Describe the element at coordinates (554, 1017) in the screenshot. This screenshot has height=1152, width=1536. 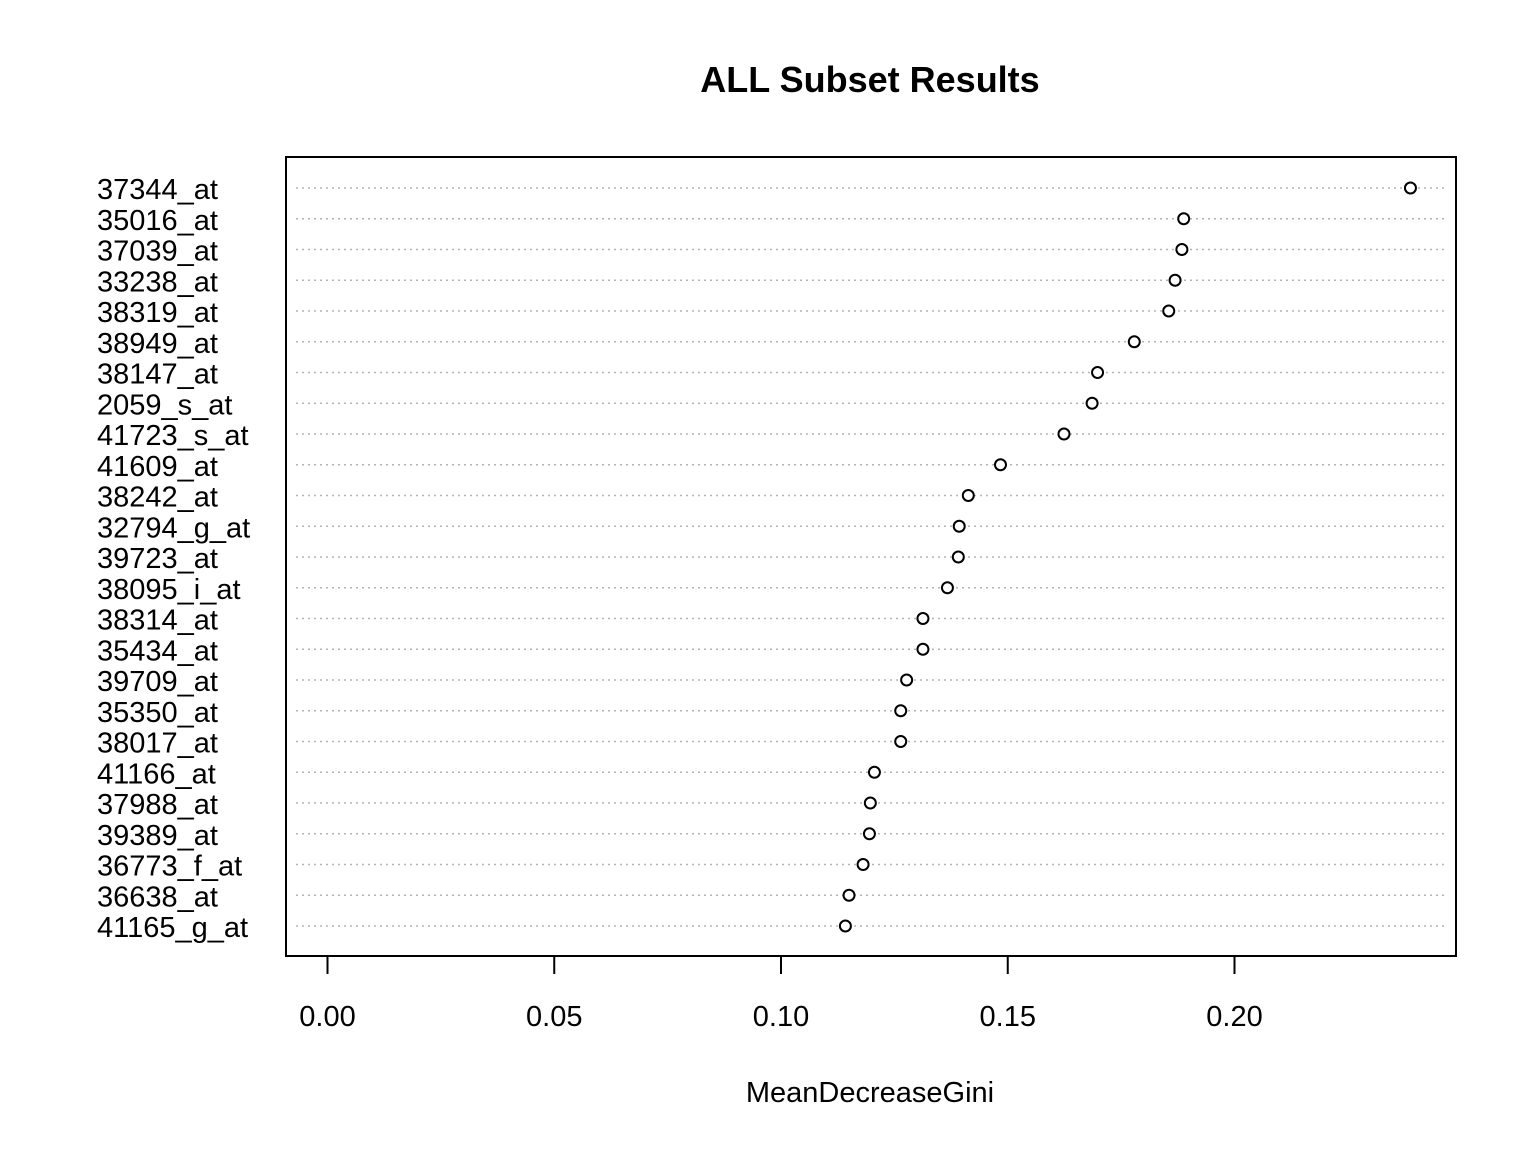
I see `x-tick-label: 0.05` at that location.